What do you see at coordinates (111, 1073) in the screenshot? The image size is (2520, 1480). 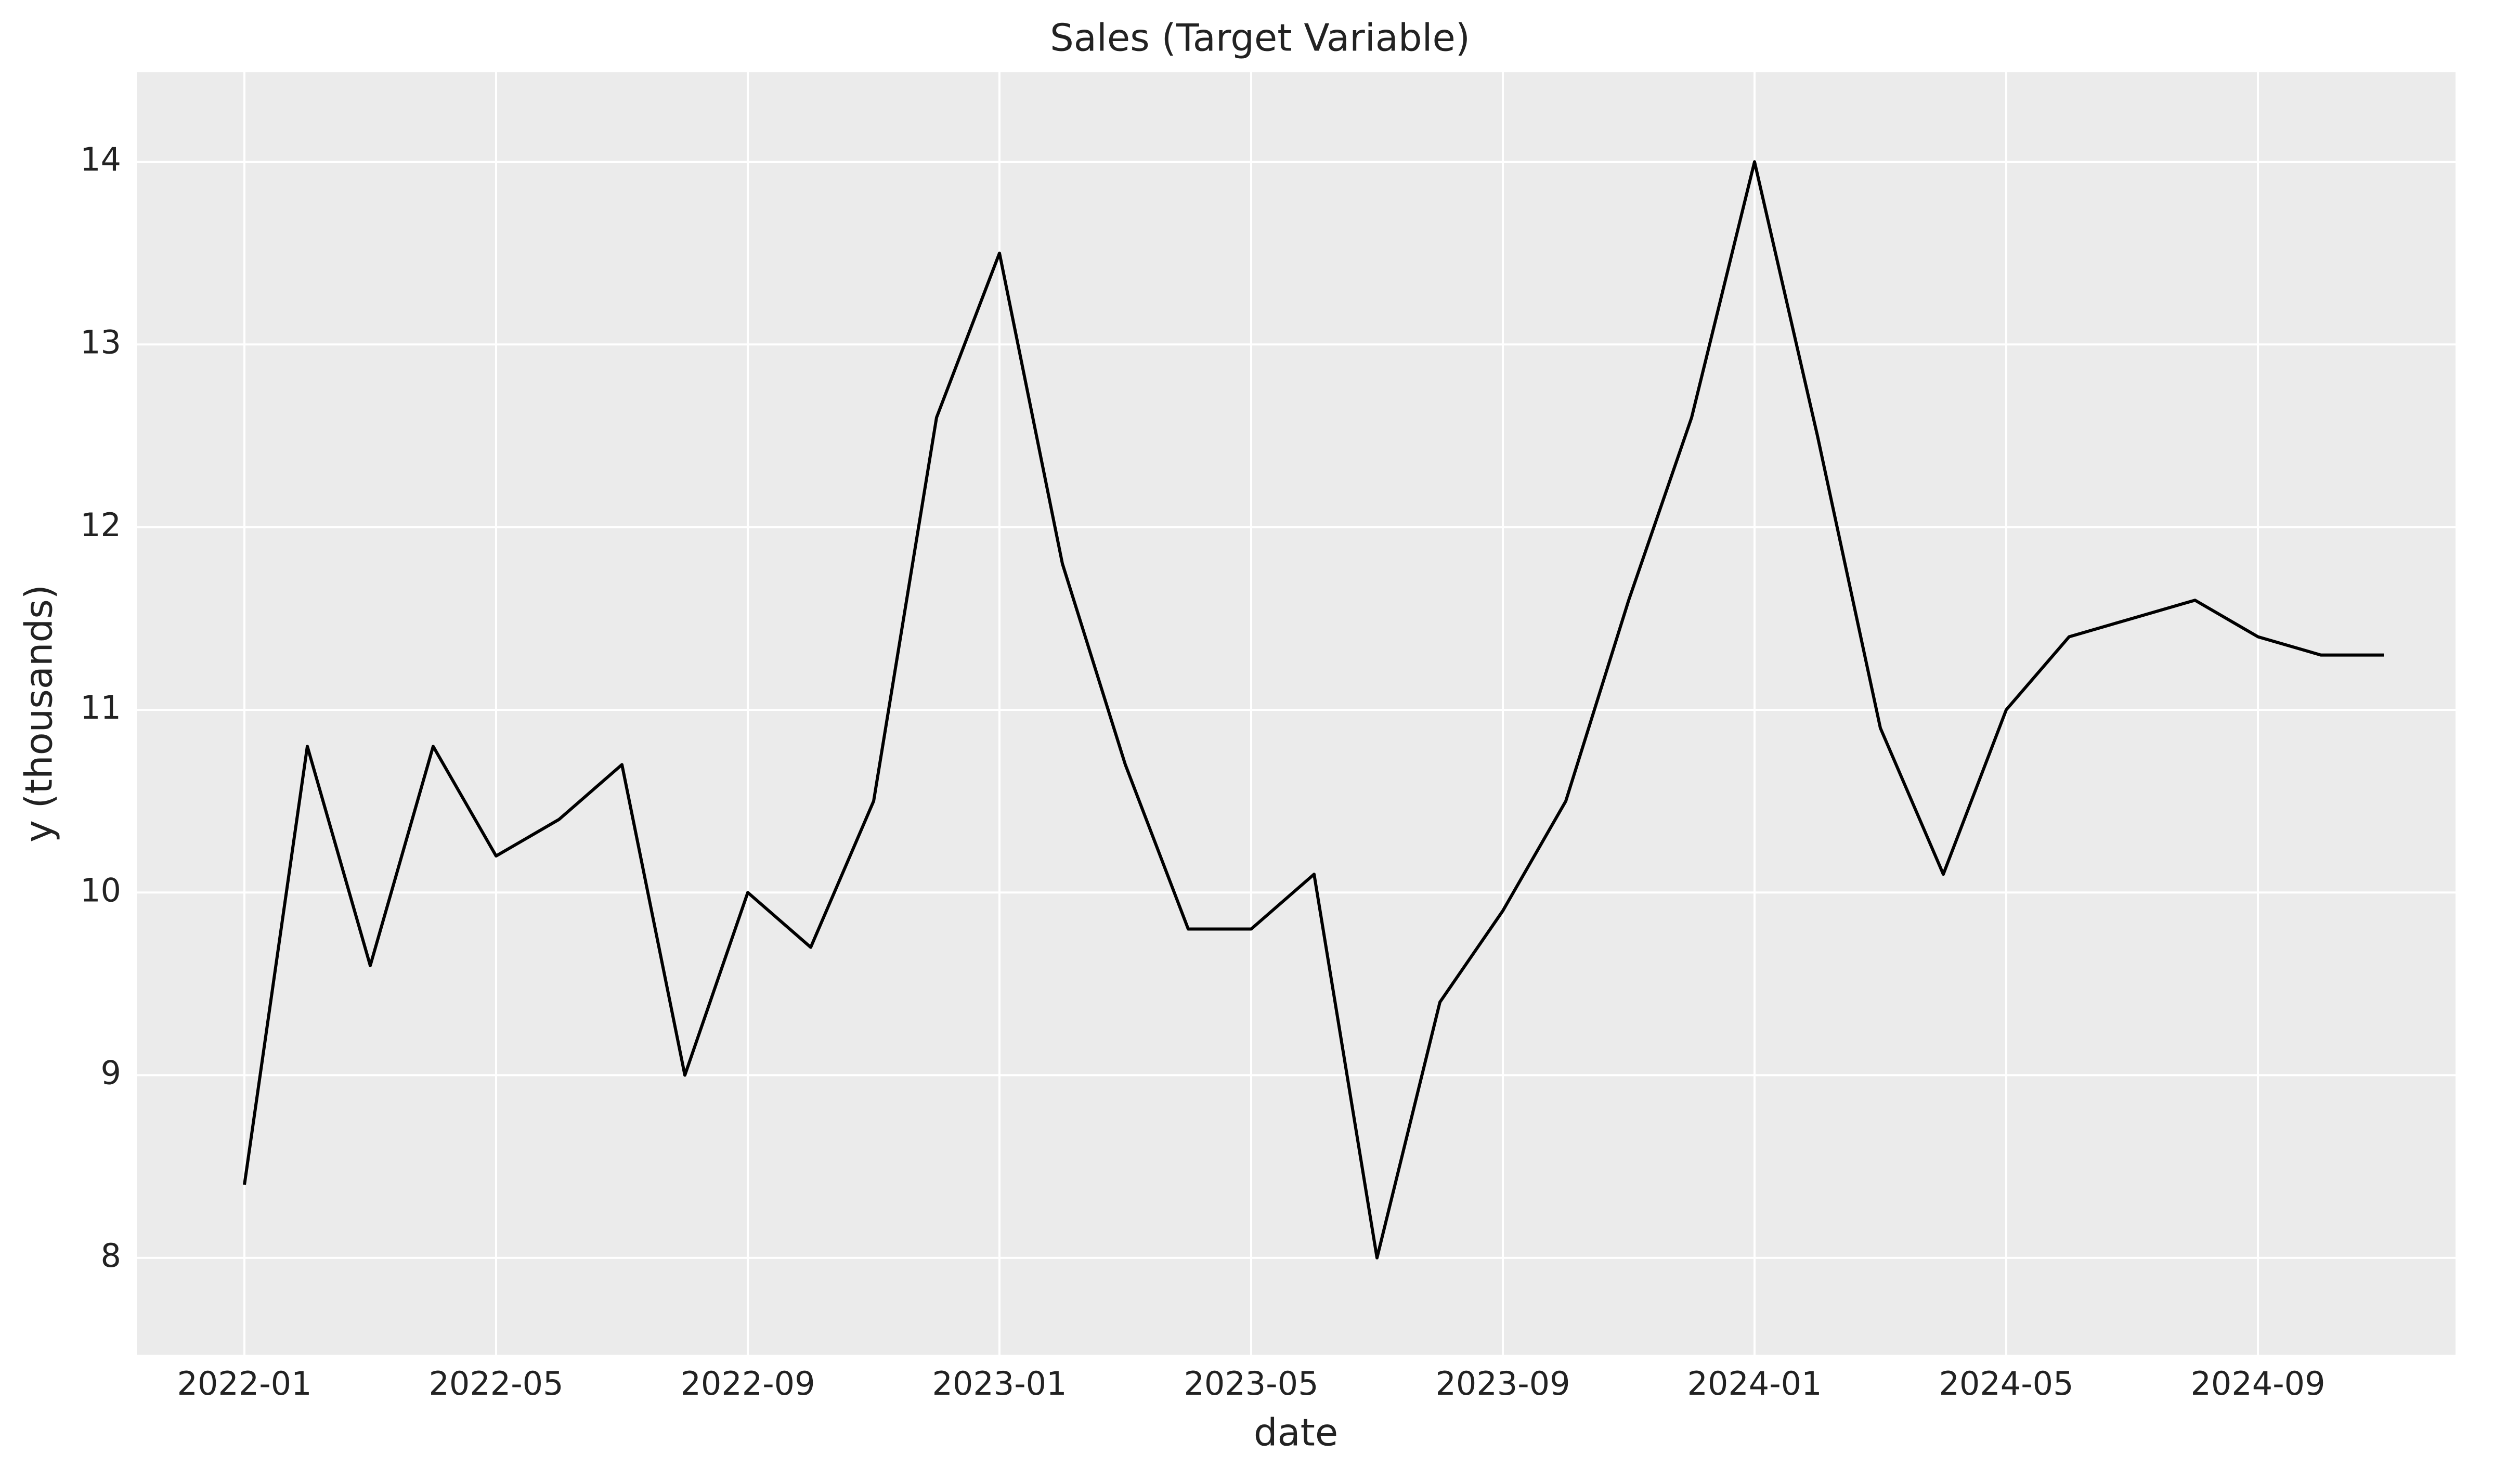 I see `y-tick-label: 9` at bounding box center [111, 1073].